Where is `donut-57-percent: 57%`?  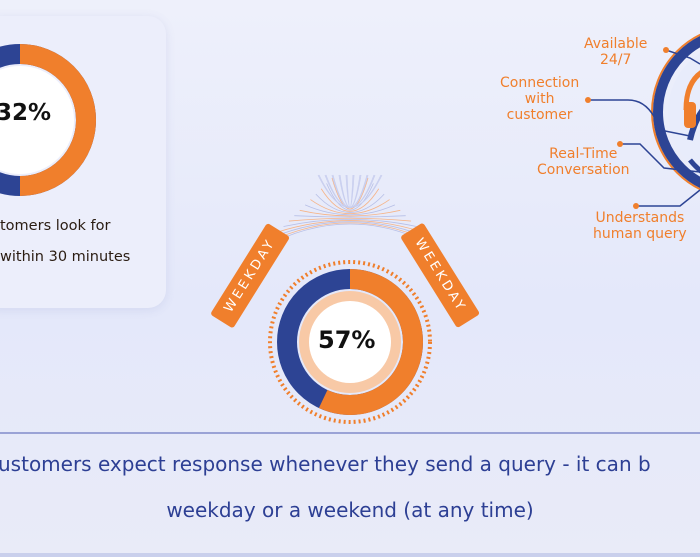 donut-57-percent: 57% is located at coordinates (347, 340).